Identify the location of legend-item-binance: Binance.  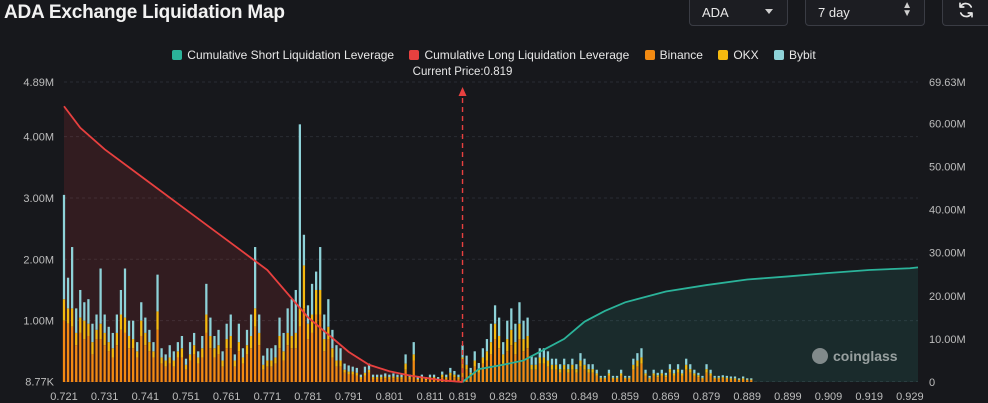
(673, 55).